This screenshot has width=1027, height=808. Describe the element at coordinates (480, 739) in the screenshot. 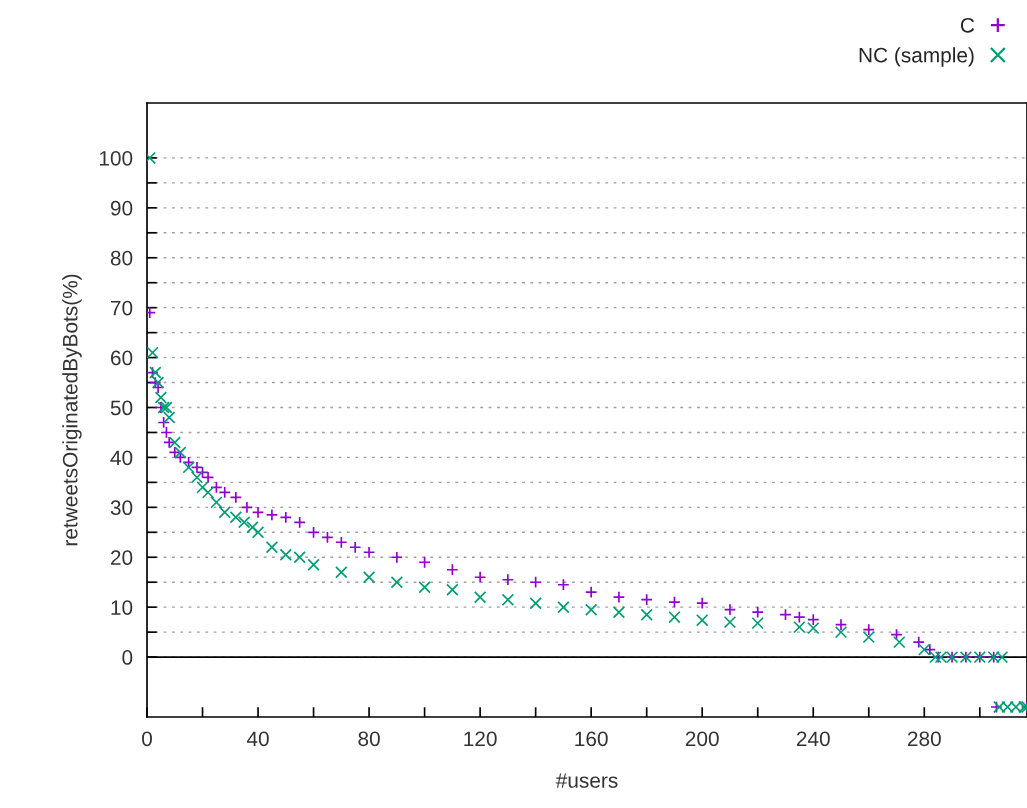

I see `x-tick-label: 120` at that location.